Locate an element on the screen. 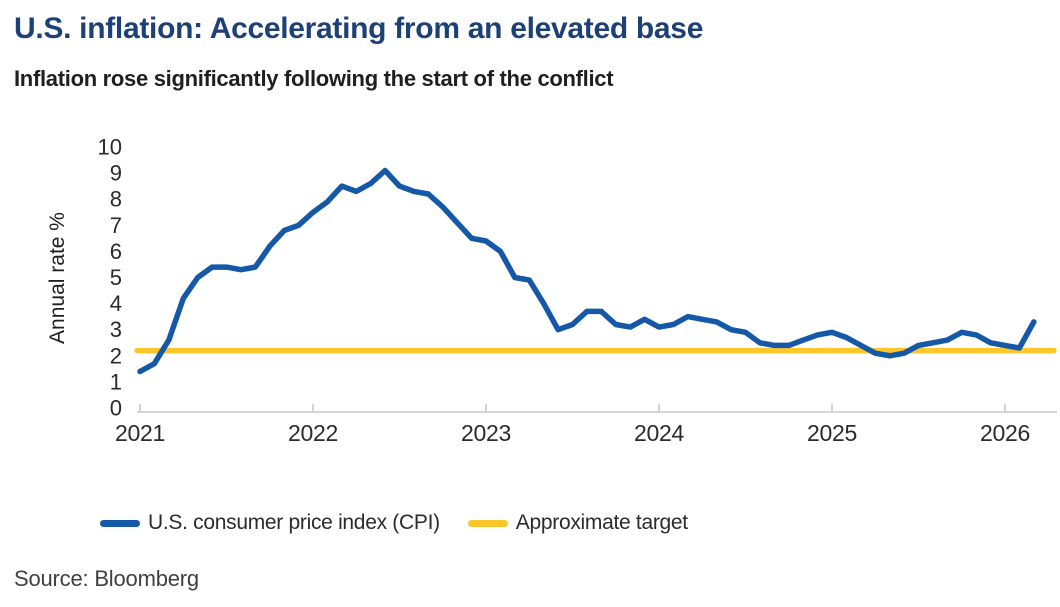 Image resolution: width=1060 pixels, height=607 pixels. cpi-line-swatch is located at coordinates (120, 523).